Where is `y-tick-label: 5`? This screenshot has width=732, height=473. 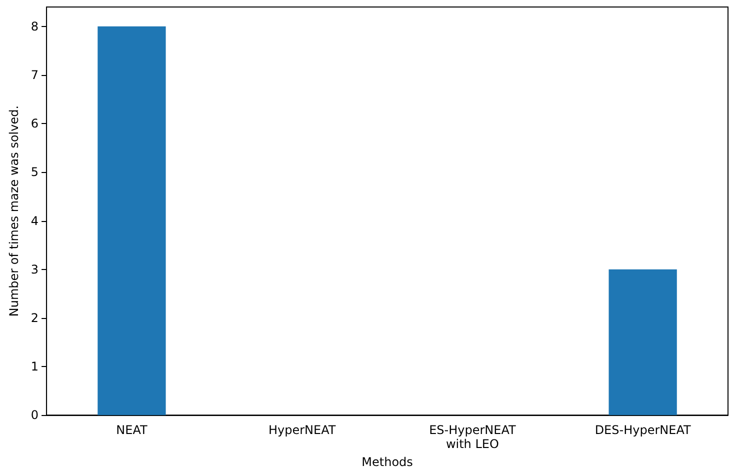 y-tick-label: 5 is located at coordinates (34, 172).